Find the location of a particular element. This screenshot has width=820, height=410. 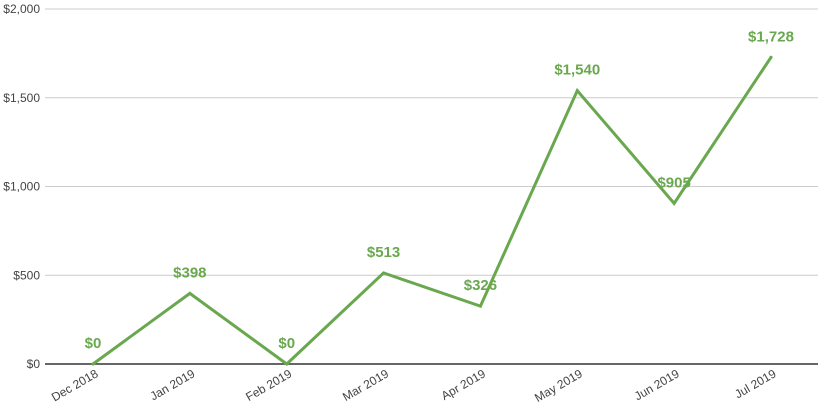

x-tick-label: Jul 2019 is located at coordinates (755, 383).